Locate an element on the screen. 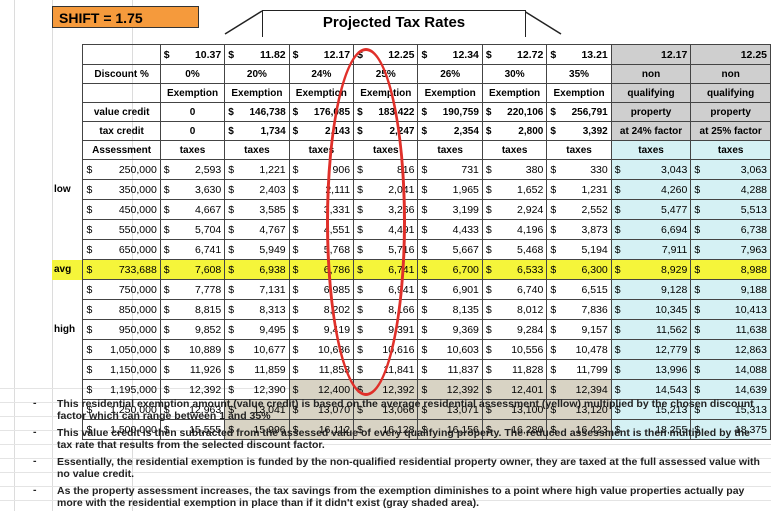 Image resolution: width=771 pixels, height=514 pixels. assessment-cell: $250,000 is located at coordinates (121, 169).